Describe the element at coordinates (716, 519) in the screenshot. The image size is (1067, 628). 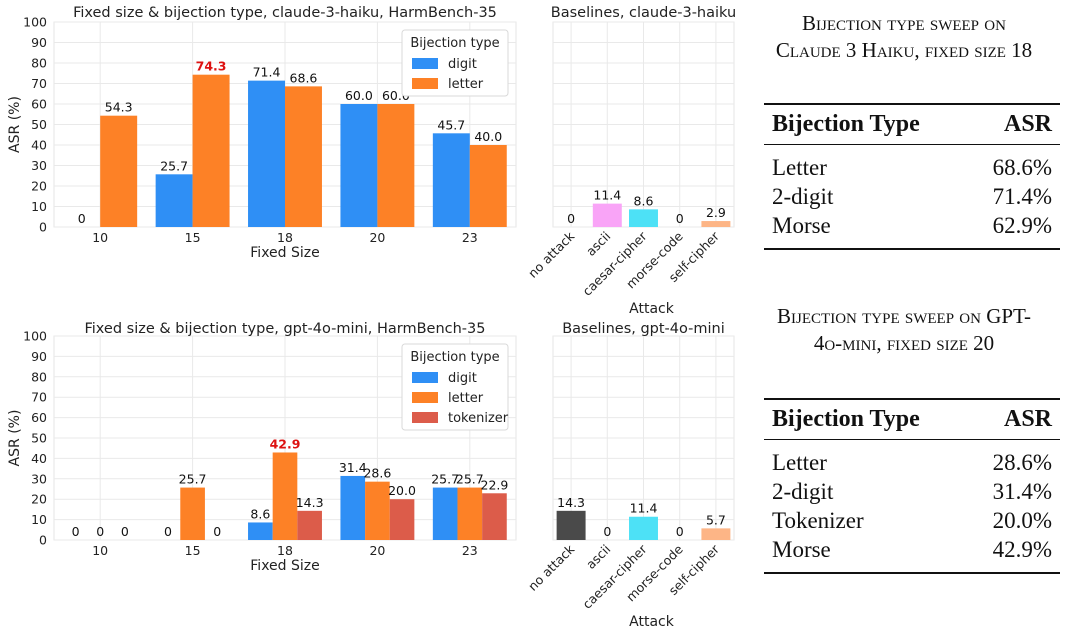
I see `bar-value-label: 5.7` at that location.